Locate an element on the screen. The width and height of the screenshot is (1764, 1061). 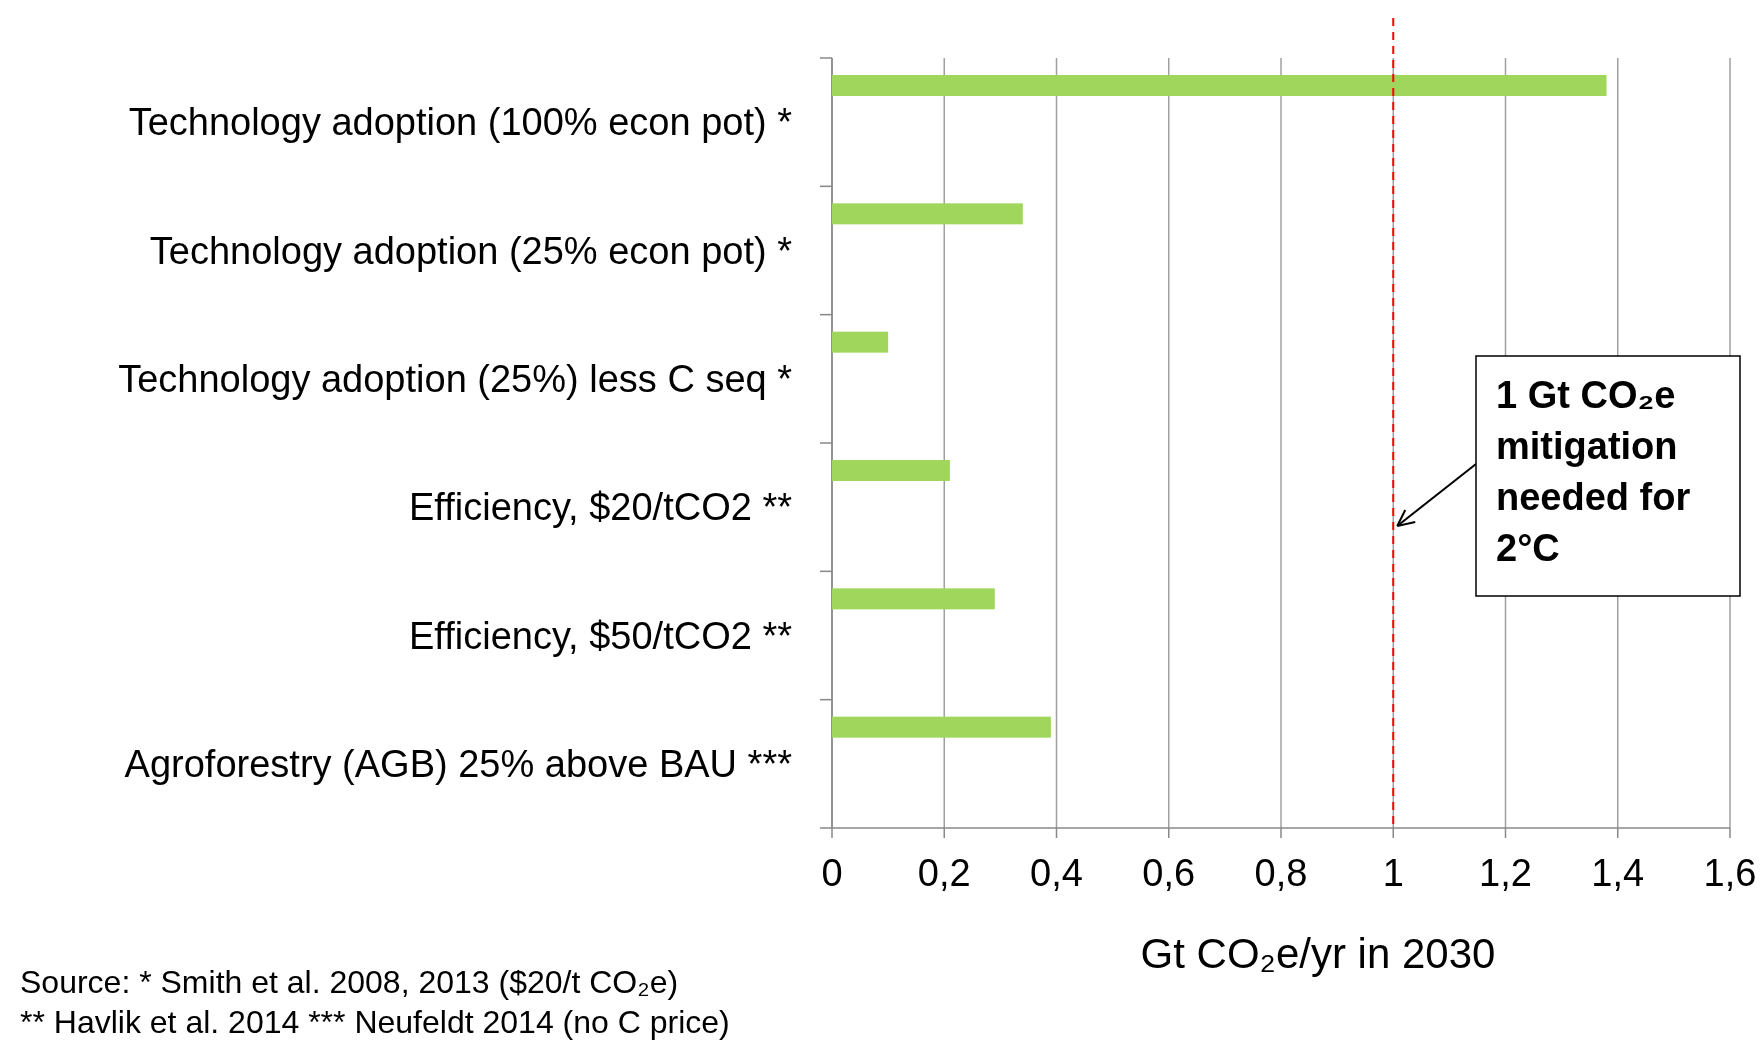
annotation: 1 Gt CO₂e mitigation needed for 2°C is located at coordinates (1593, 471).